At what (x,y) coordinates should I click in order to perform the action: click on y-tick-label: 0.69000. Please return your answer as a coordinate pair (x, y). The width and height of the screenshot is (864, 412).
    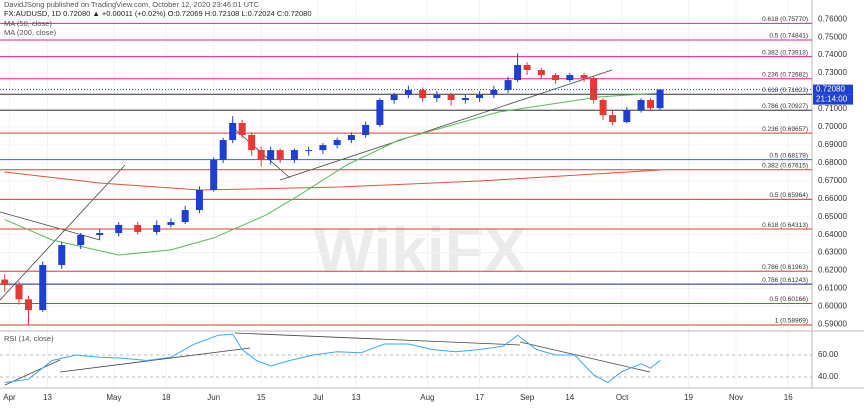
    Looking at the image, I should click on (832, 144).